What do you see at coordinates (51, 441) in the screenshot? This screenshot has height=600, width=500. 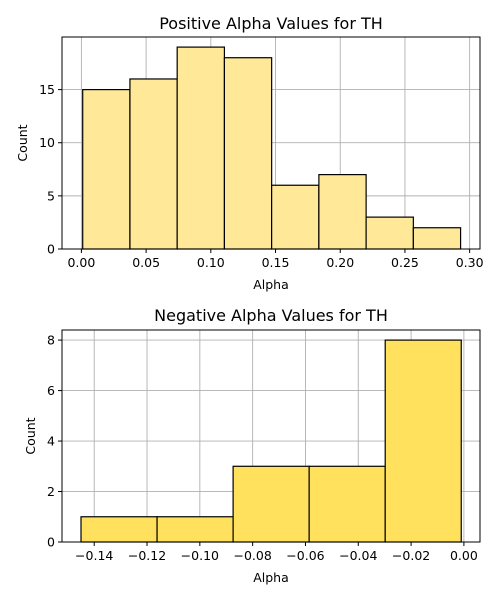 I see `y-tick-label: 4` at bounding box center [51, 441].